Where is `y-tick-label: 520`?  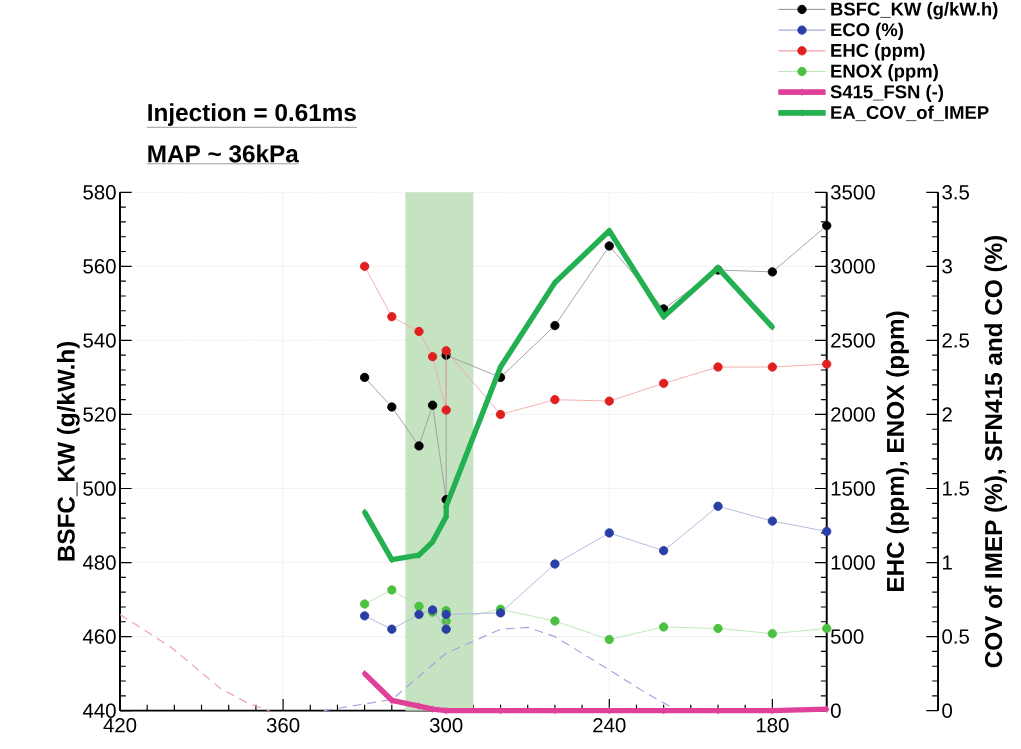 y-tick-label: 520 is located at coordinates (99, 414).